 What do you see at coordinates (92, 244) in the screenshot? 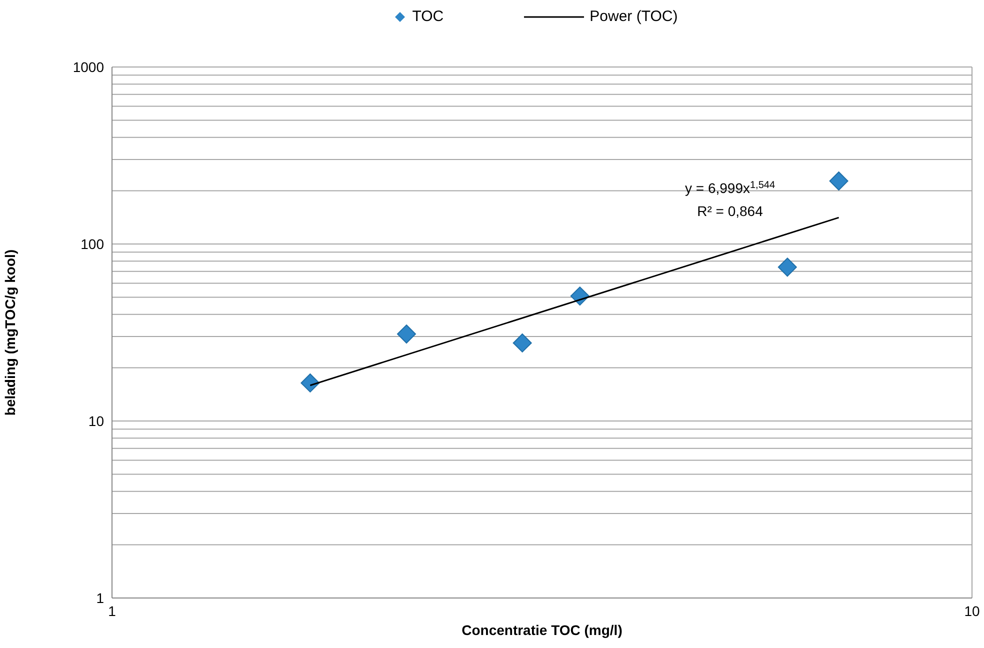
I see `y-tick-label: 100` at bounding box center [92, 244].